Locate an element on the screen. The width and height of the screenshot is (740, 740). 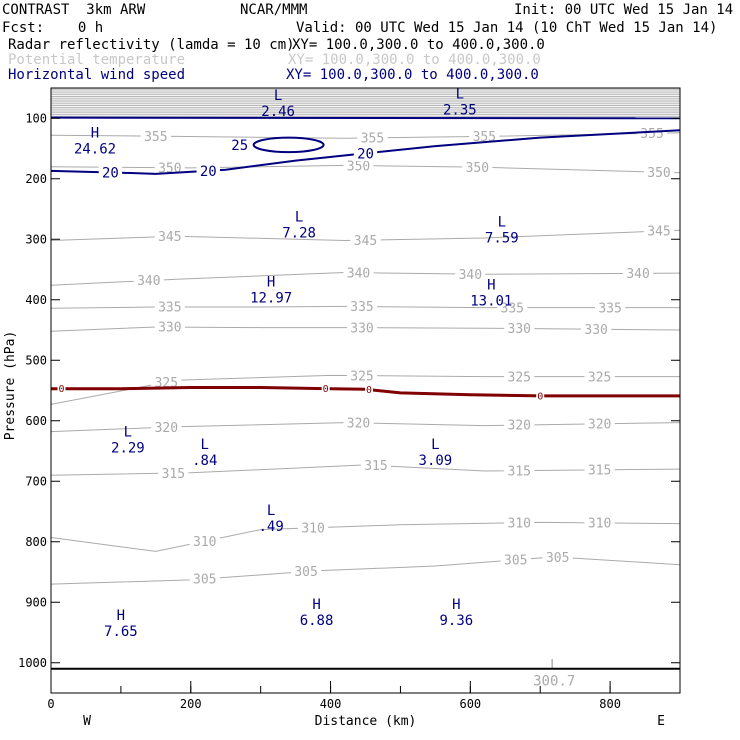
theta-330-label: 330 is located at coordinates (519, 329).